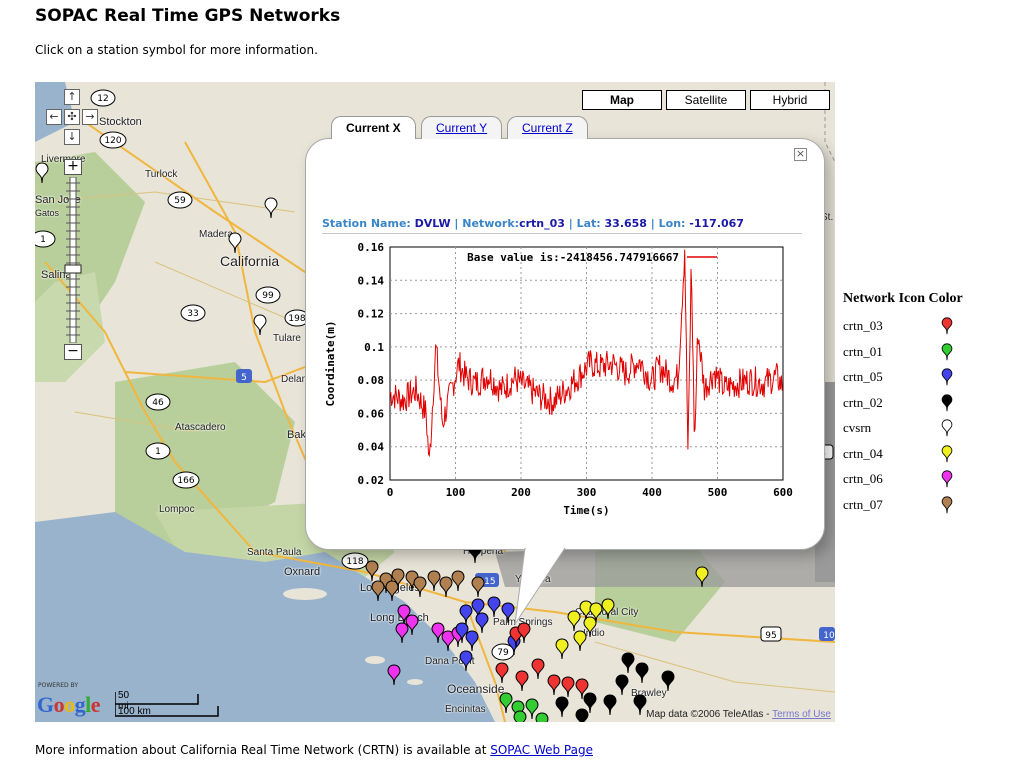  I want to click on pan-up-button: ↑, so click(72, 97).